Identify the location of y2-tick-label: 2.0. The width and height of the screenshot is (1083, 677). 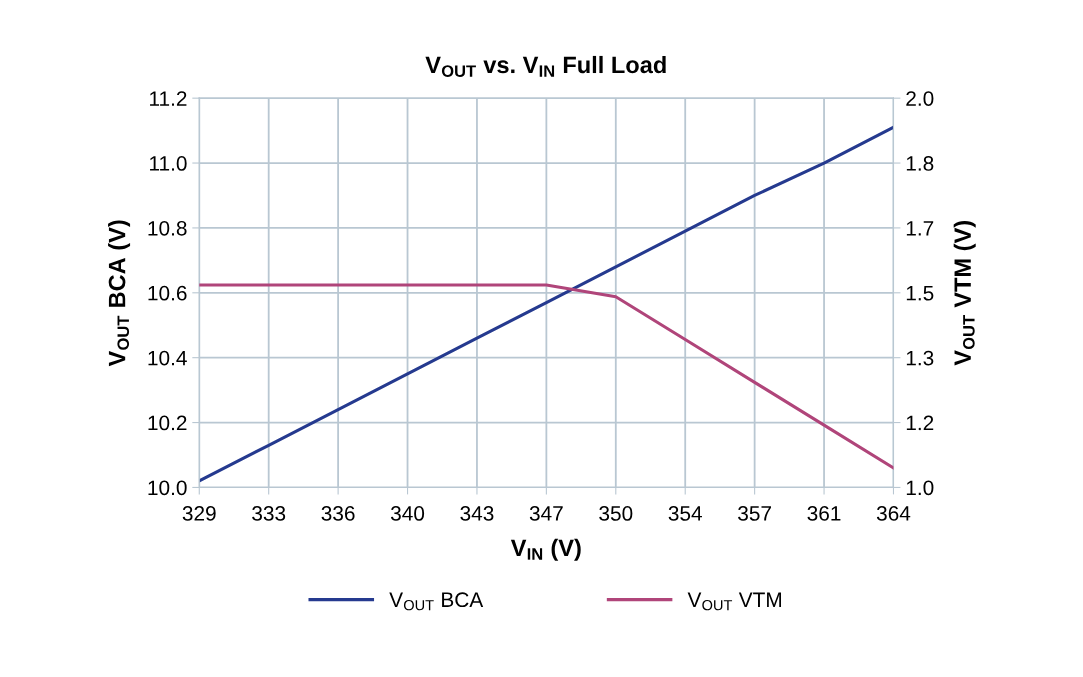
(920, 98).